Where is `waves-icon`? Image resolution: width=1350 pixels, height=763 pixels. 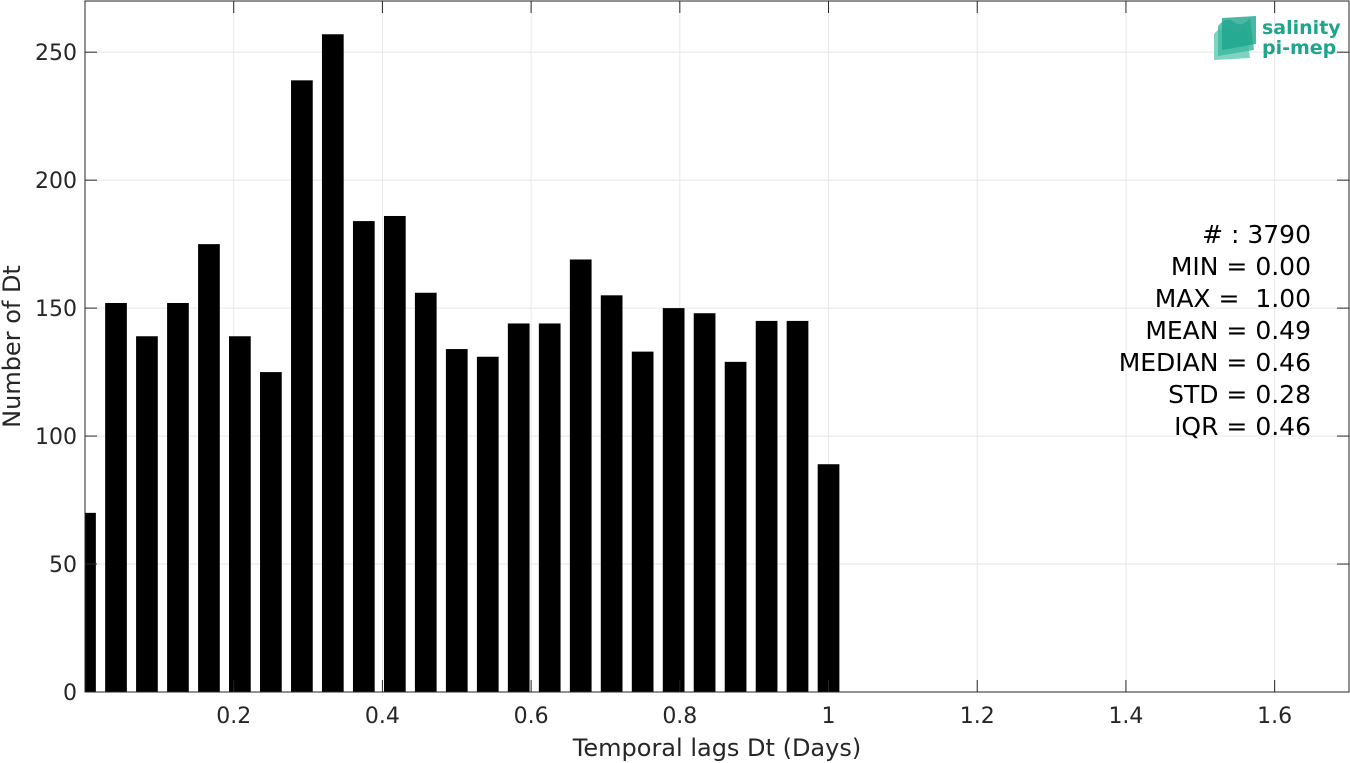
waves-icon is located at coordinates (1235, 38).